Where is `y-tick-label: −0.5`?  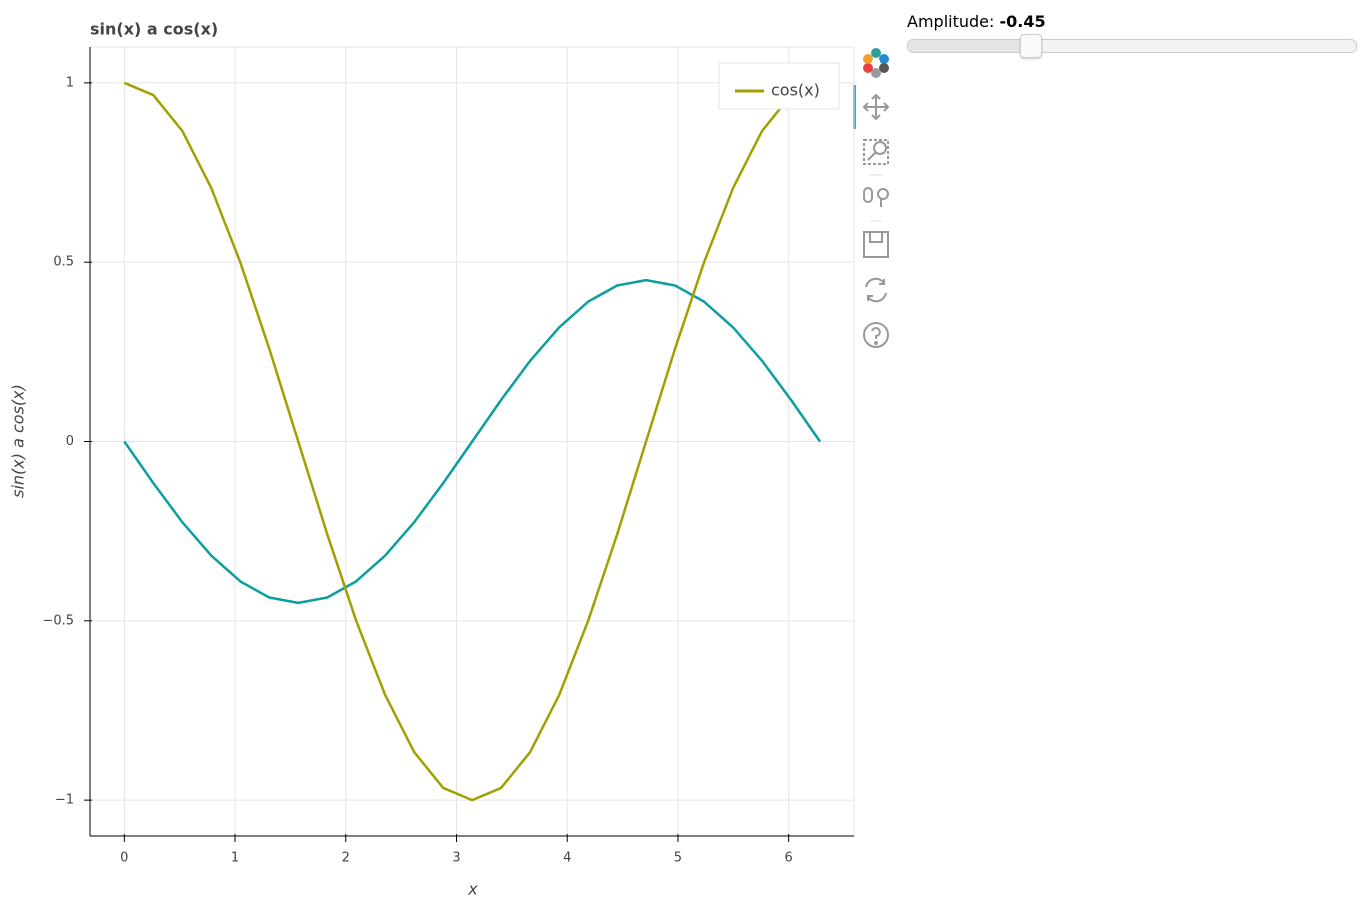
y-tick-label: −0.5 is located at coordinates (58, 620).